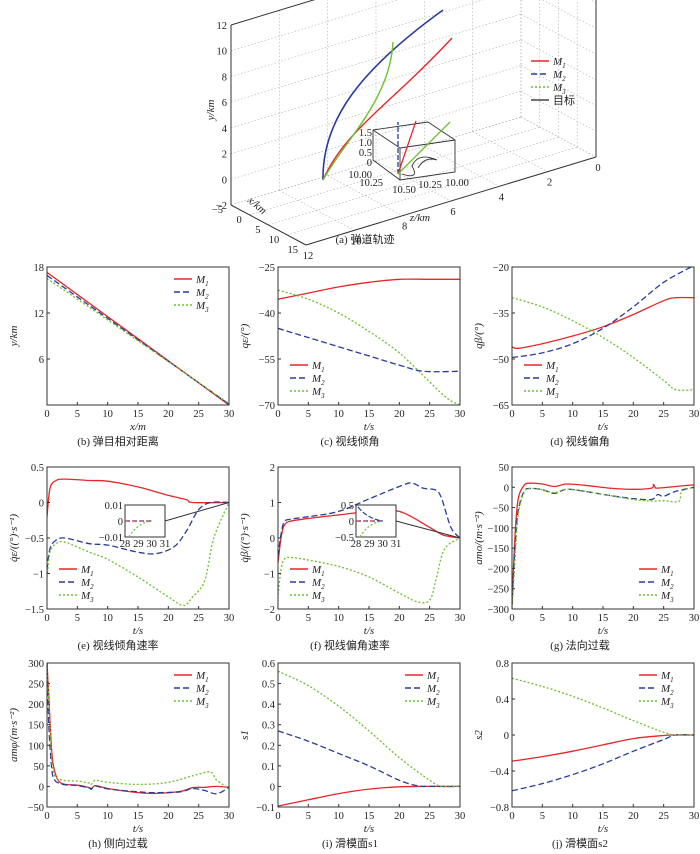 Image resolution: width=700 pixels, height=854 pixels. I want to click on y-tick-label: 0.5, so click(37, 468).